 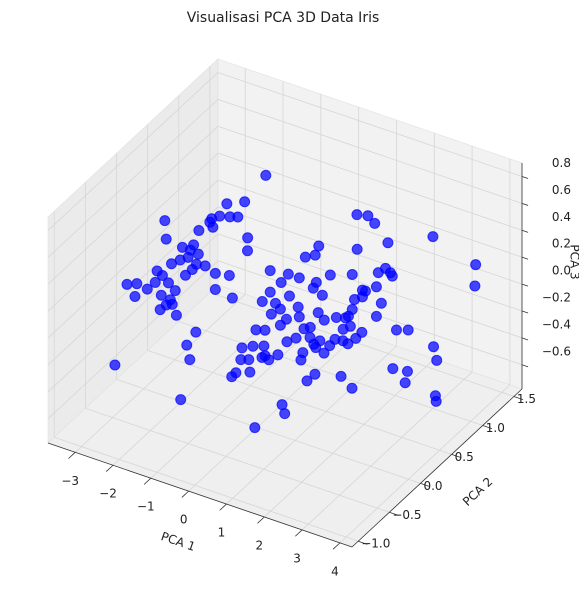 I want to click on x-tick-label: 2, so click(x=259, y=545).